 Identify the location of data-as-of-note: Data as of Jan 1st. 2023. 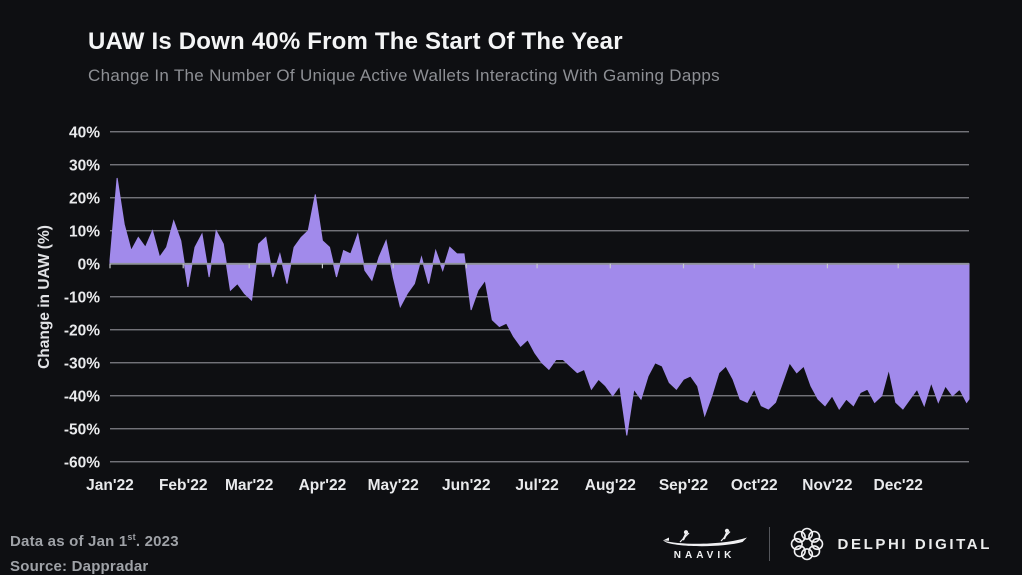
(94, 541).